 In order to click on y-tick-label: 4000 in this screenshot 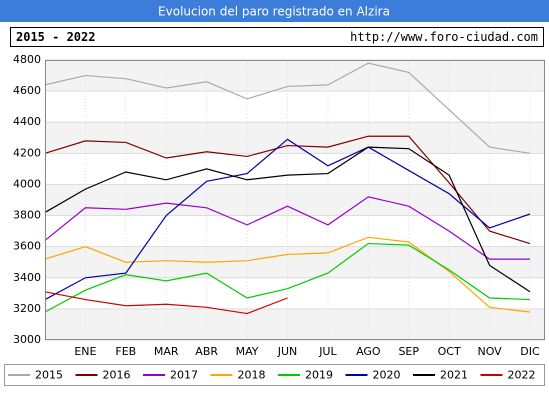, I will do `click(27, 183)`.